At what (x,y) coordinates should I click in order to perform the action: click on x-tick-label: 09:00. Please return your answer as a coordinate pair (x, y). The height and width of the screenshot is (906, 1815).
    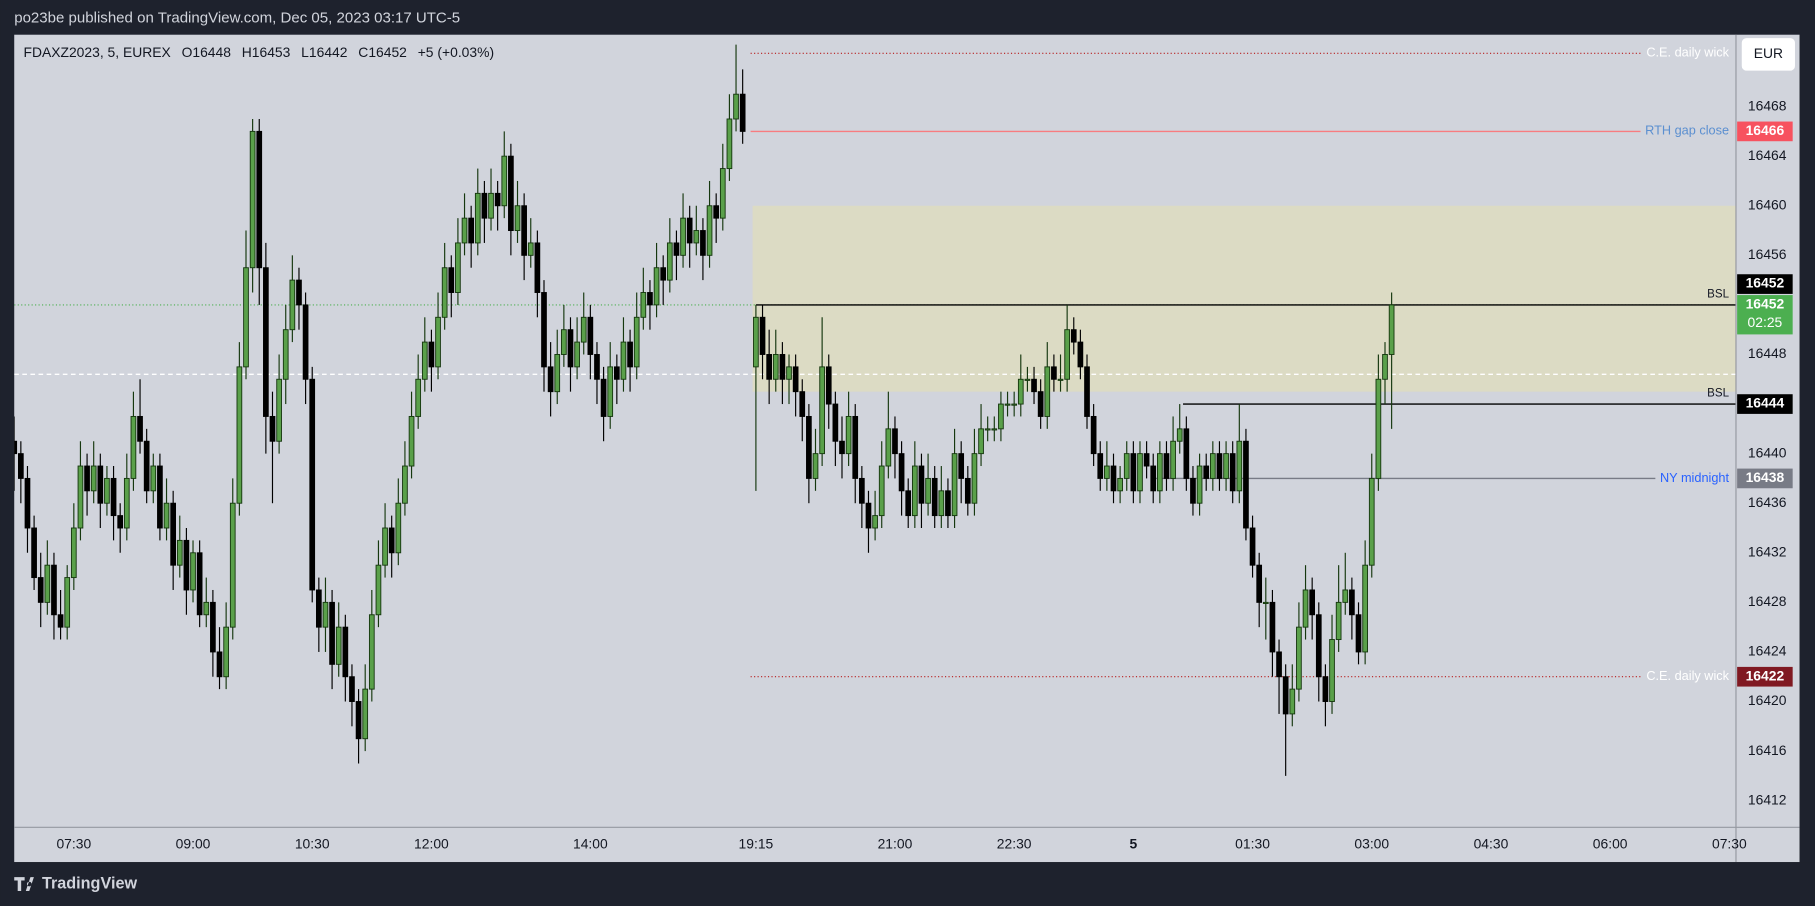
    Looking at the image, I should click on (193, 843).